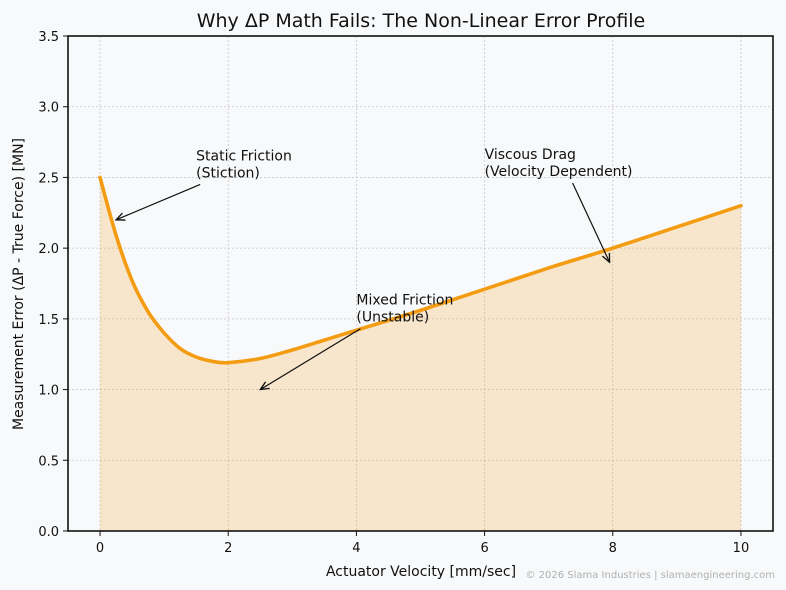  Describe the element at coordinates (244, 156) in the screenshot. I see `annotation-text: Static Friction` at that location.